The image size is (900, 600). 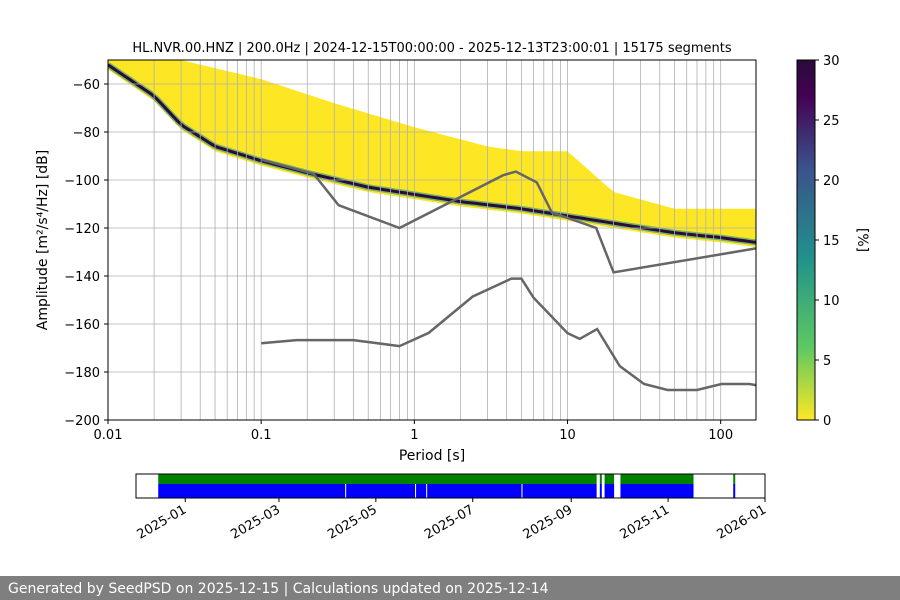 What do you see at coordinates (86, 85) in the screenshot?
I see `y-tick-label: −60` at bounding box center [86, 85].